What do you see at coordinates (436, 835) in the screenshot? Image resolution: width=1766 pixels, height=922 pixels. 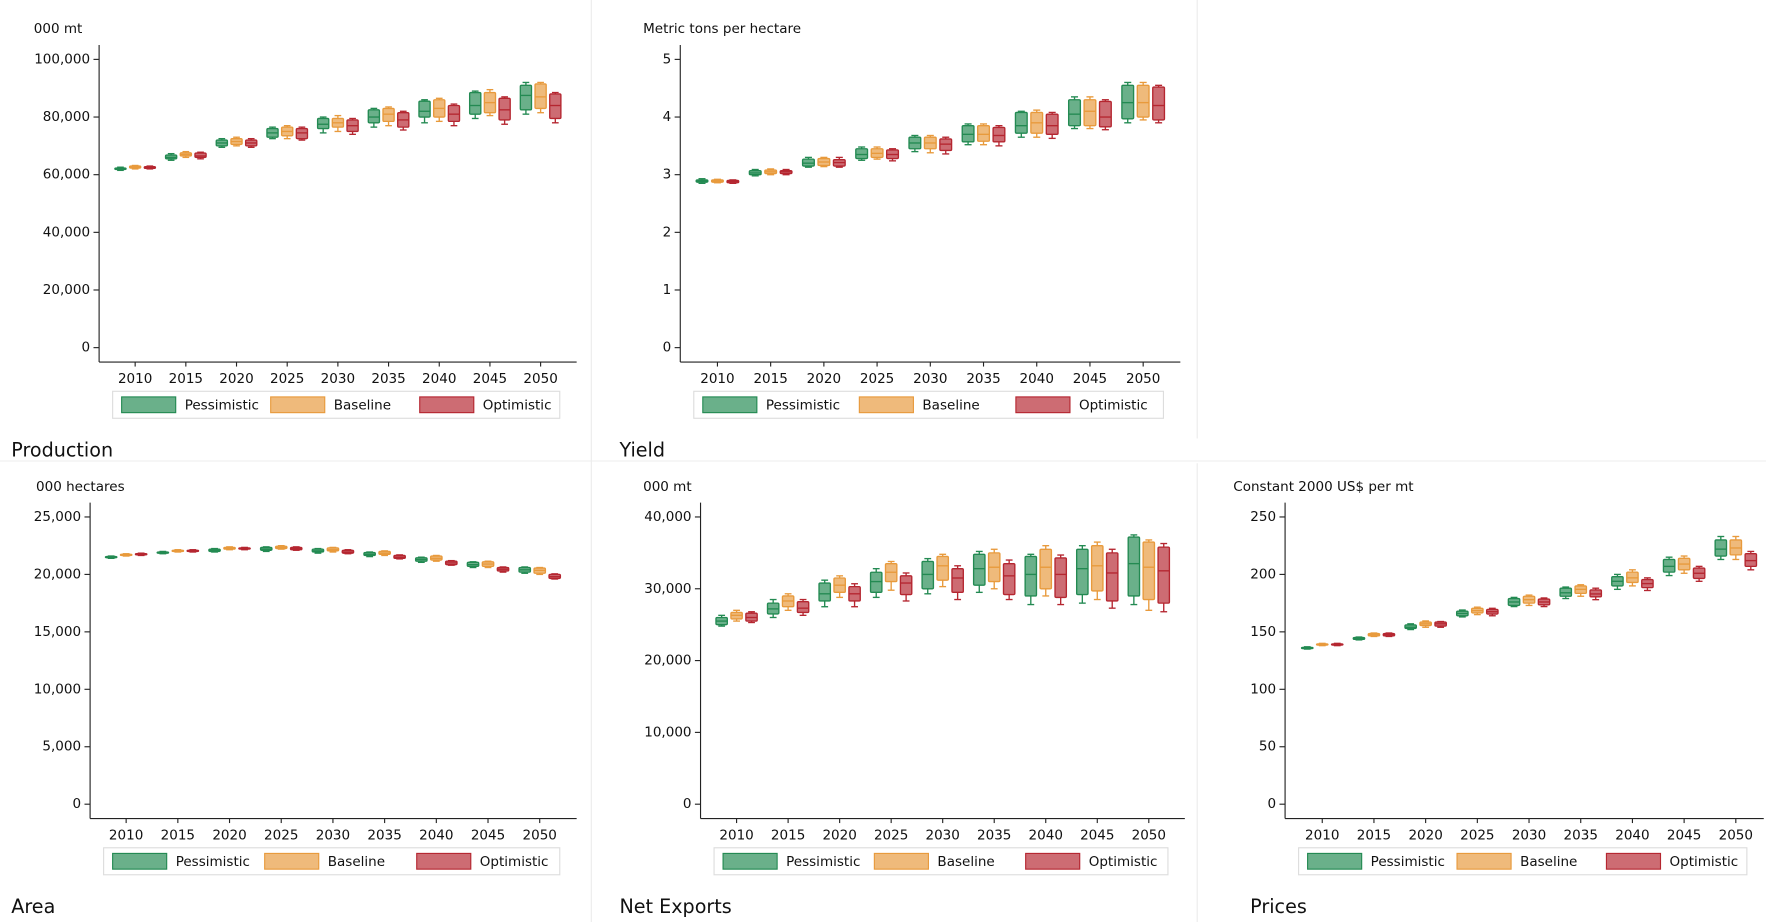 I see `x-tick-label: 2040` at bounding box center [436, 835].